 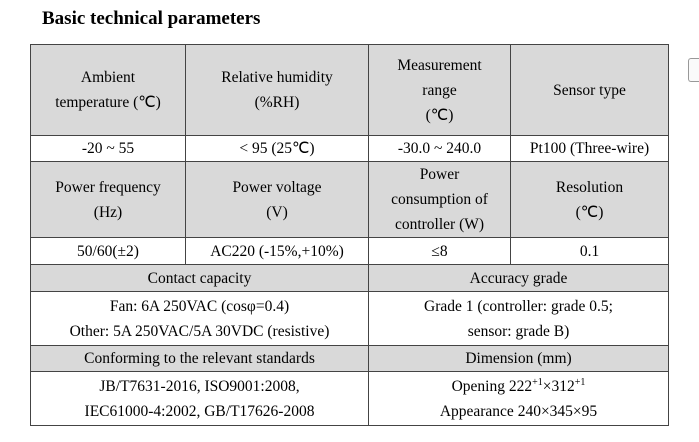 What do you see at coordinates (108, 77) in the screenshot?
I see `cell-line: Ambient` at bounding box center [108, 77].